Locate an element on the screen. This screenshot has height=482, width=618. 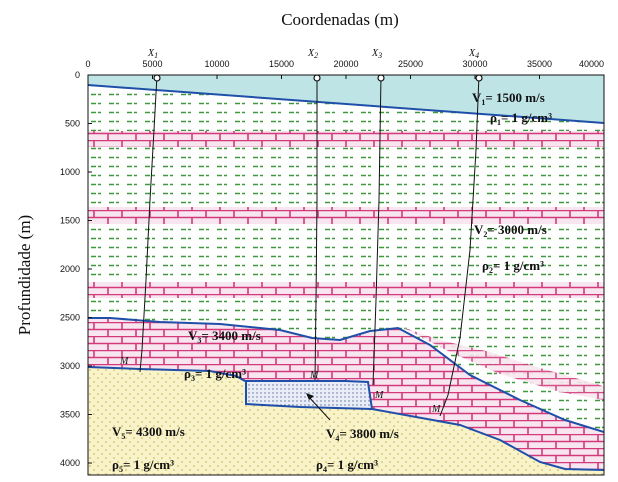
layer-4-pointer is located at coordinates (319, 408).